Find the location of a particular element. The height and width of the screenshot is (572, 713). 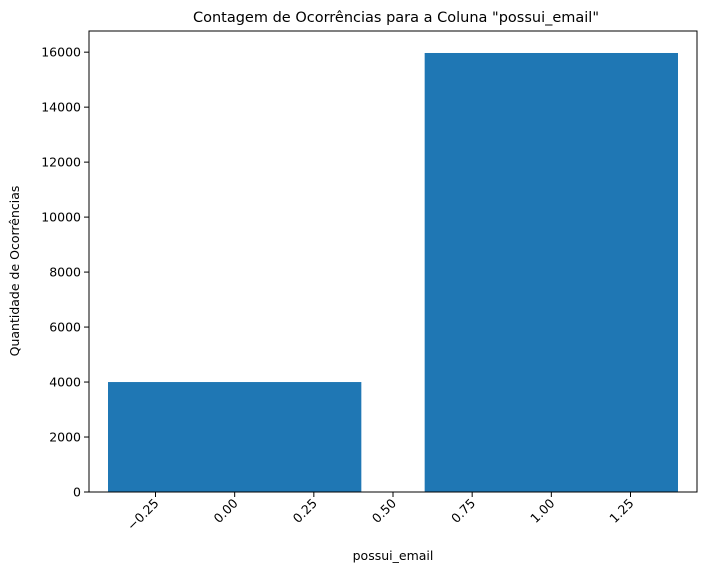

y-axis-label: Quantidade de Ocorrências is located at coordinates (14, 271).